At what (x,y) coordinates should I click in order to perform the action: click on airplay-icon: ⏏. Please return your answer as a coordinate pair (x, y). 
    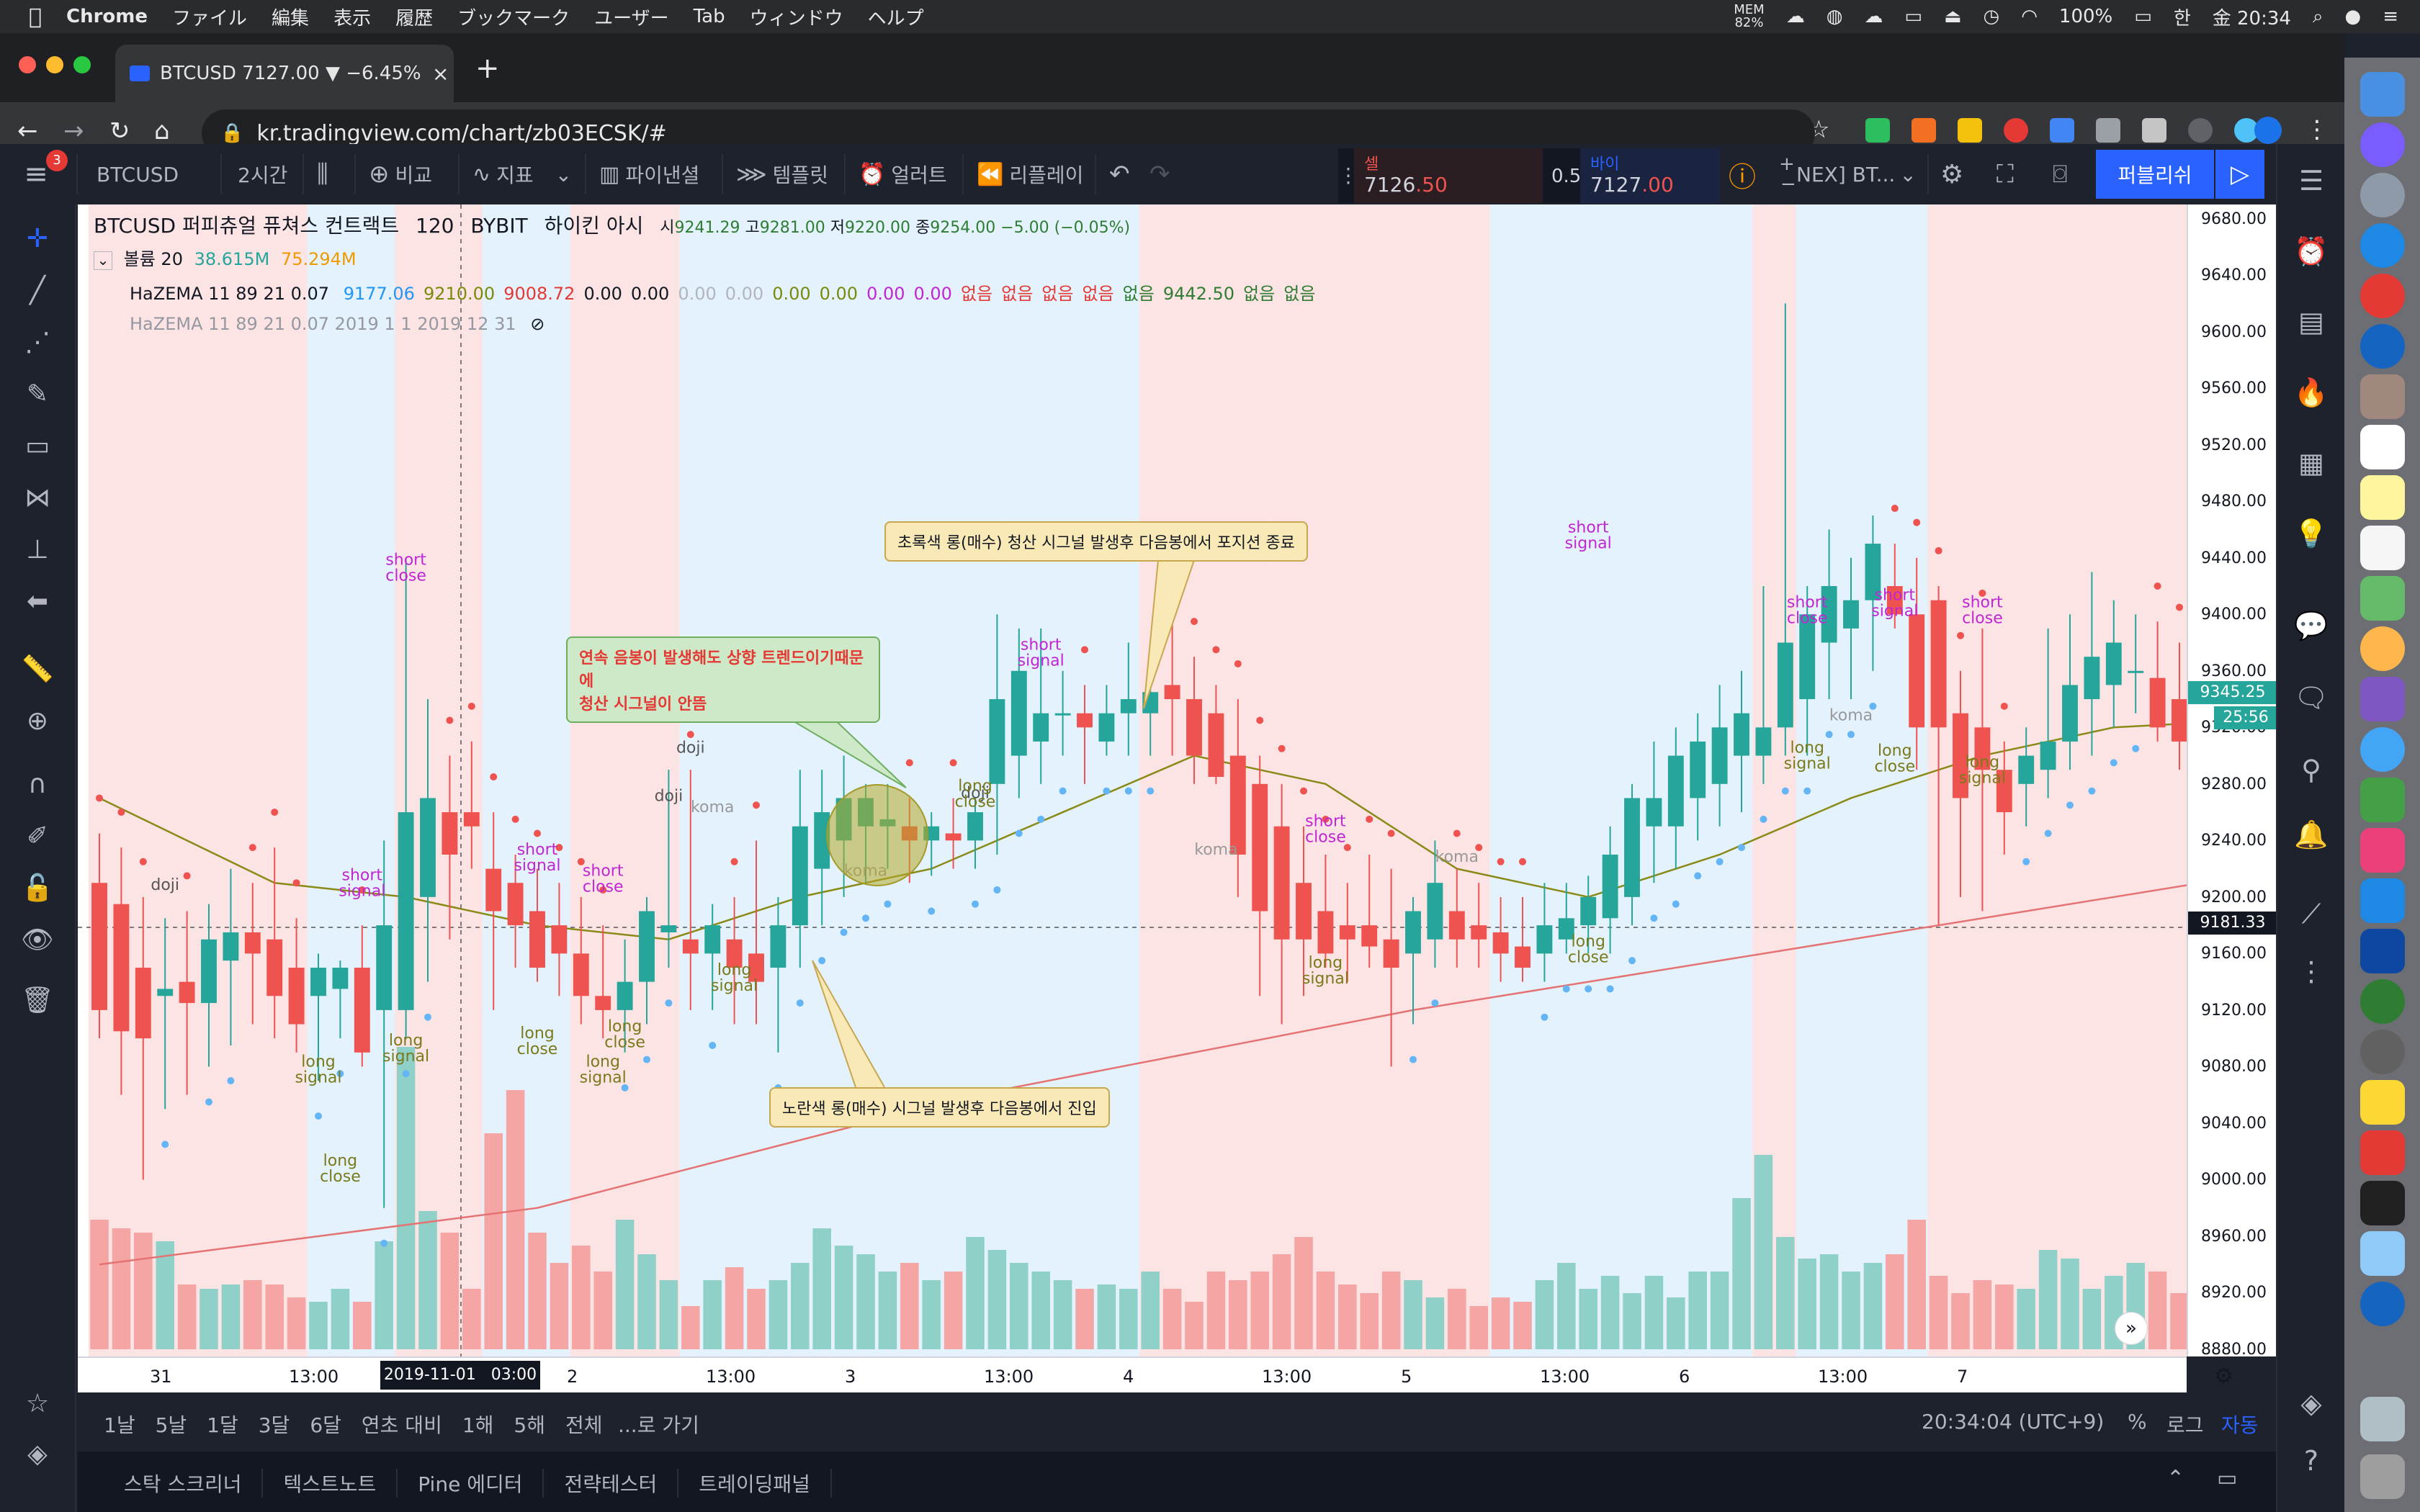
    Looking at the image, I should click on (1952, 16).